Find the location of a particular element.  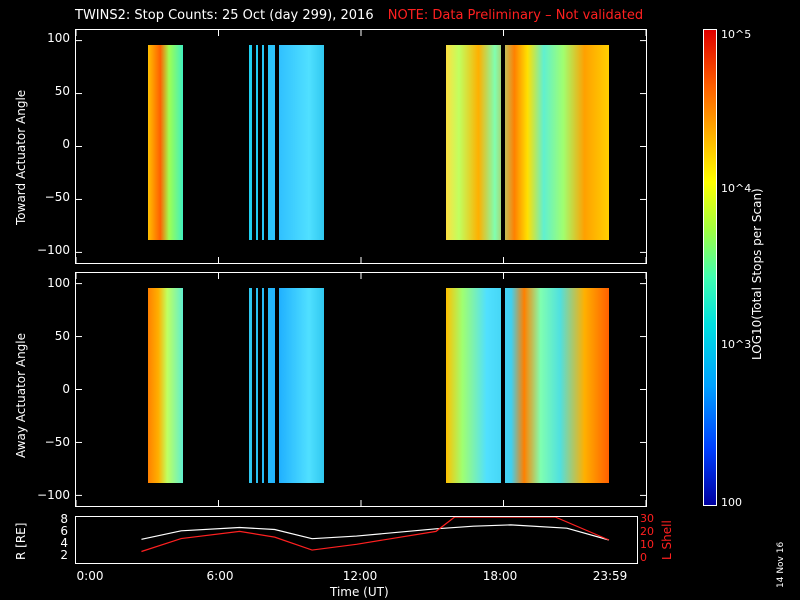

r-tick: 4 is located at coordinates (64, 543).